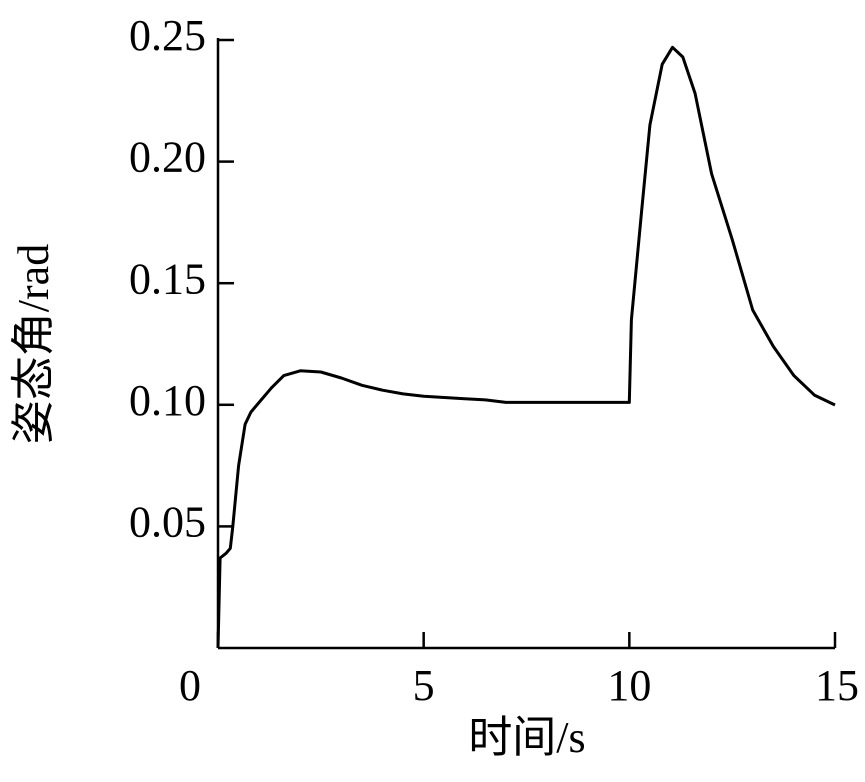 This screenshot has width=865, height=782. Describe the element at coordinates (33, 344) in the screenshot. I see `y-axis-label: 姿态角/rad` at that location.